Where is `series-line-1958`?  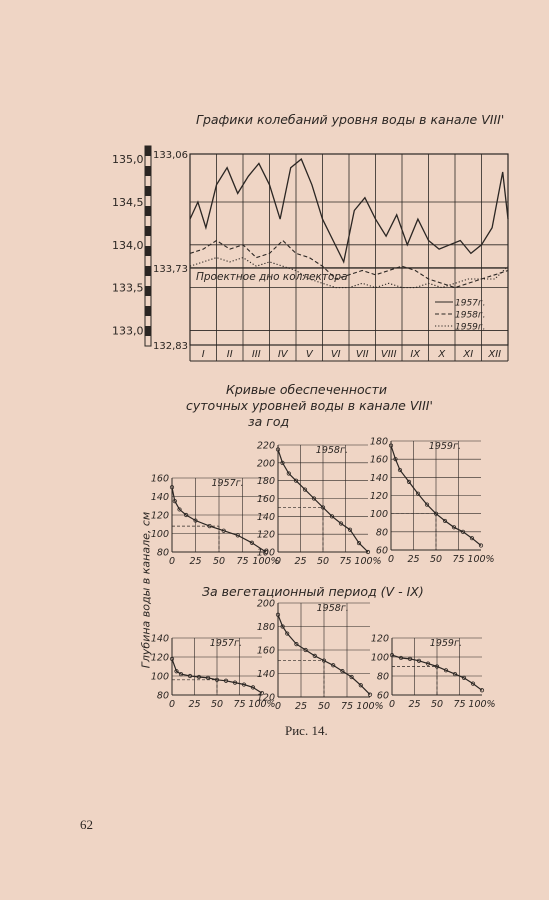
series-line-1958 is located at coordinates (349, 264).